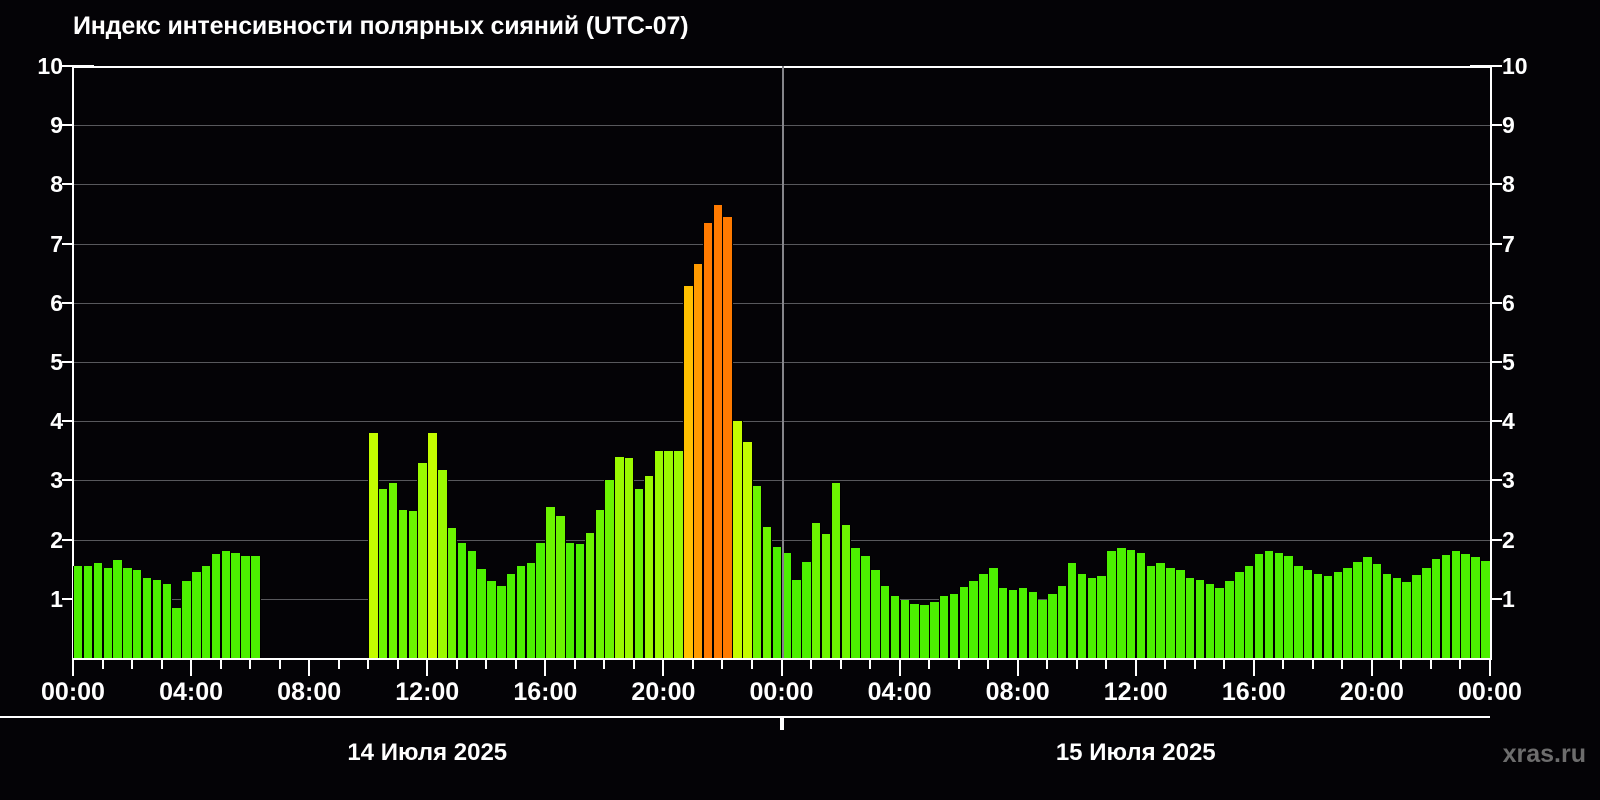  I want to click on y-tick-label-right-7: 7, so click(1508, 243).